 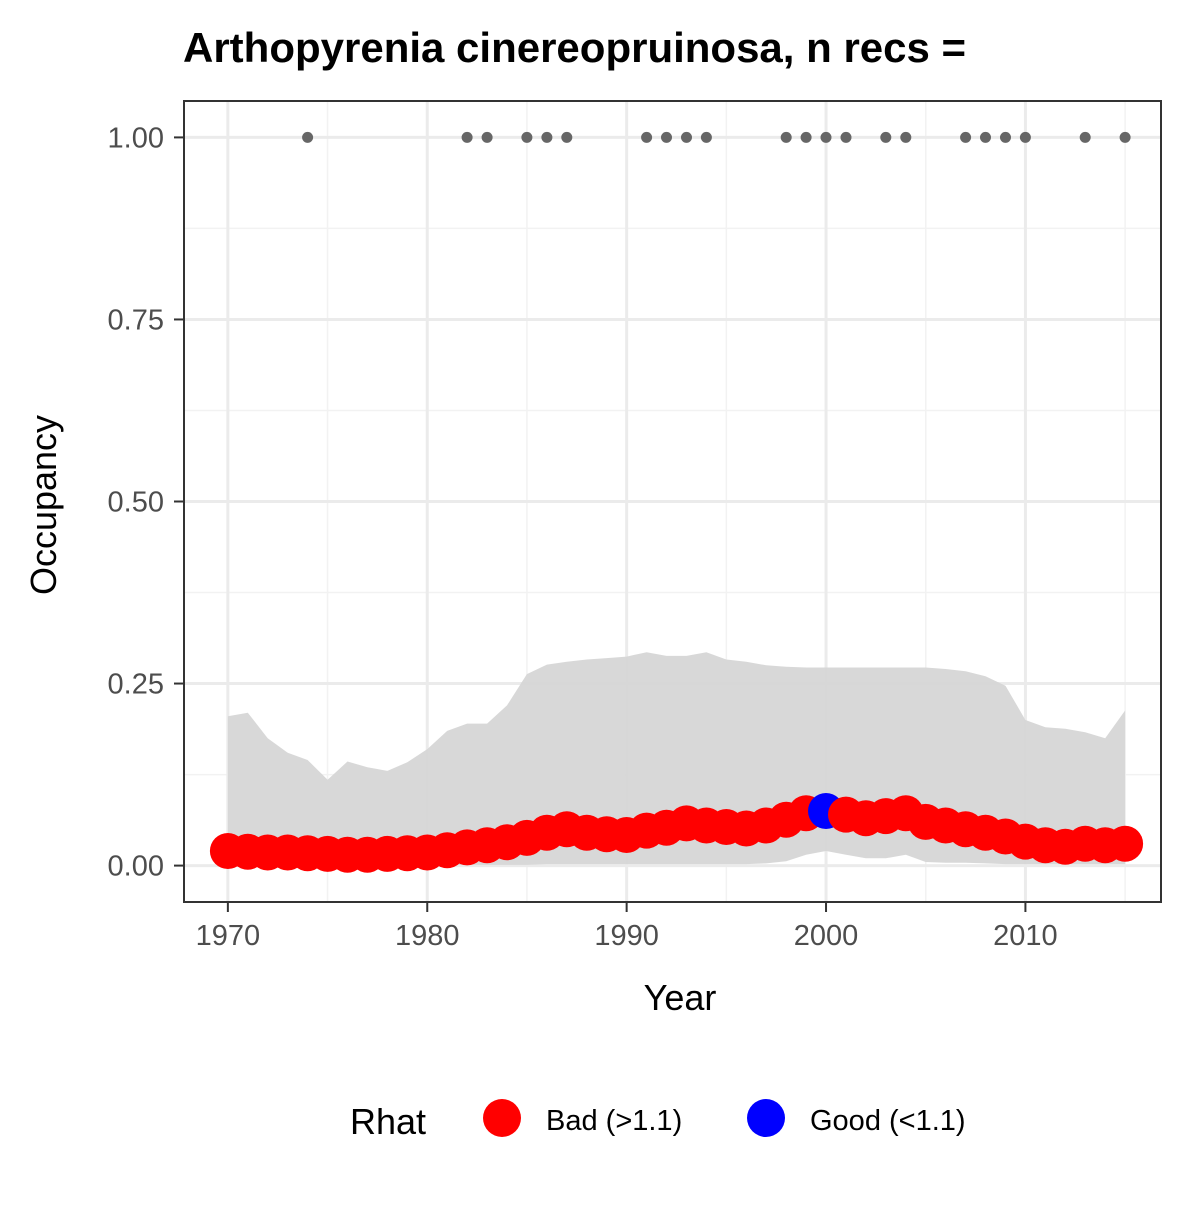 I want to click on record-point-1974, so click(x=308, y=137).